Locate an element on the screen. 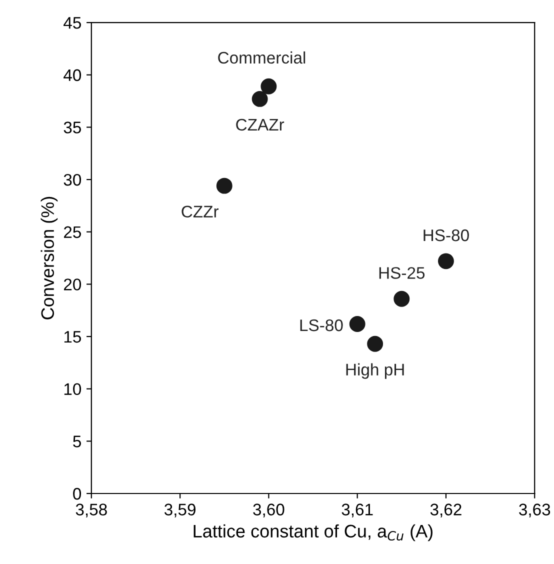 This screenshot has width=554, height=564. y-tick-label: 5 is located at coordinates (77, 442).